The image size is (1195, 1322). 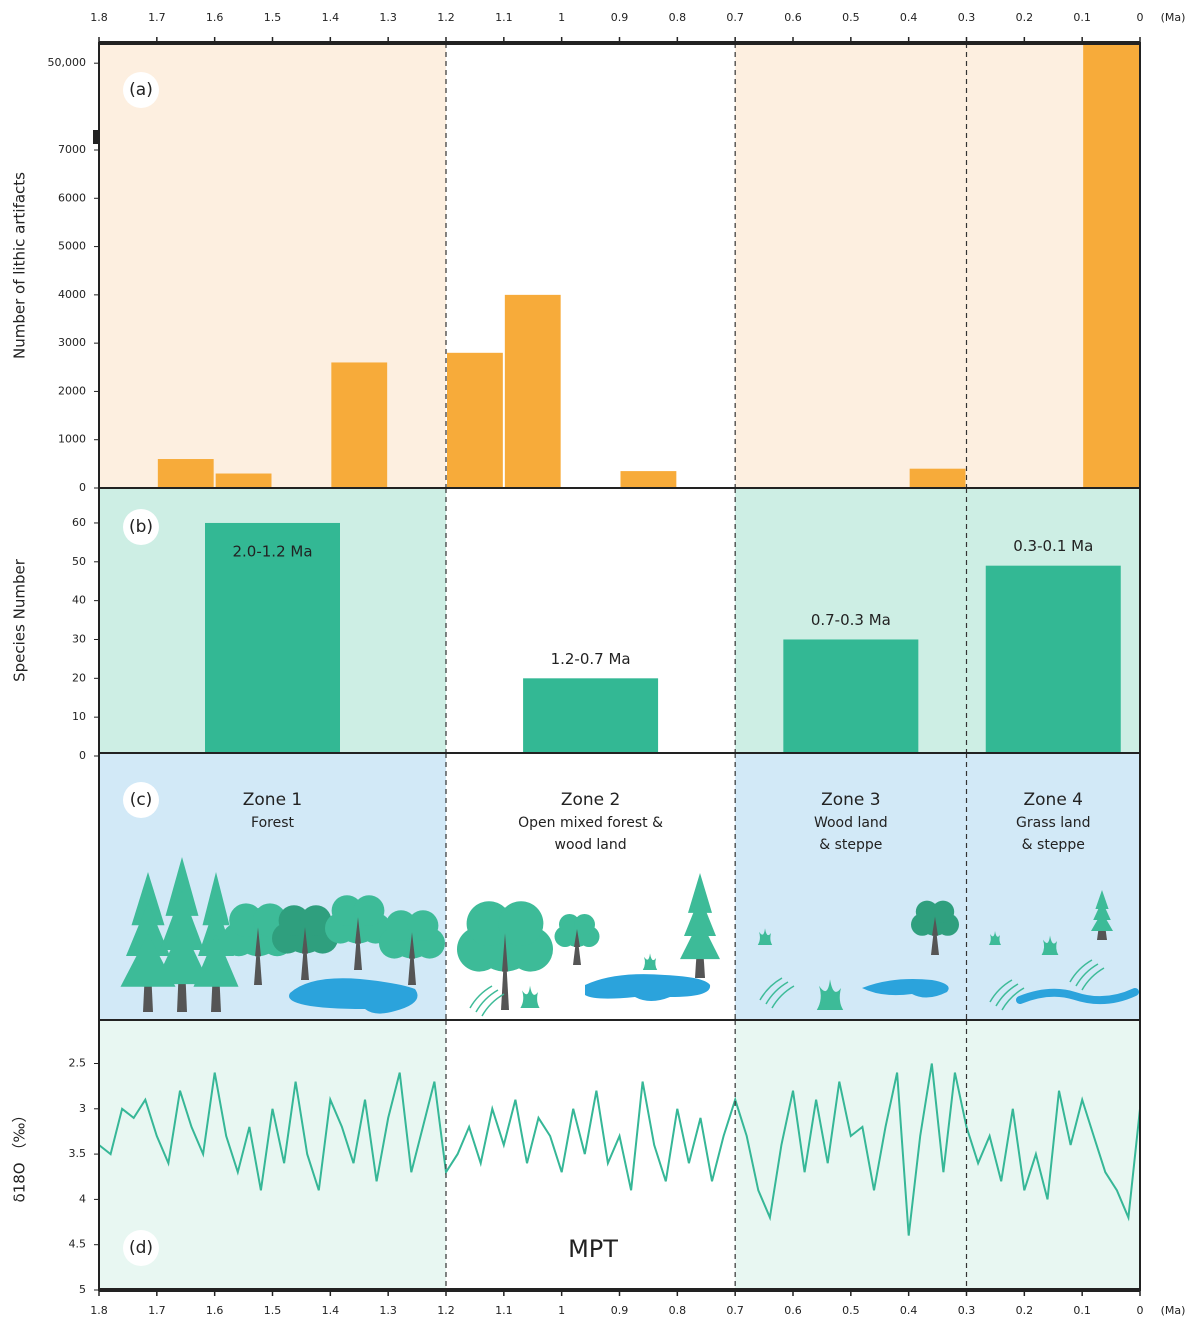 I want to click on data-line, so click(x=619, y=1149).